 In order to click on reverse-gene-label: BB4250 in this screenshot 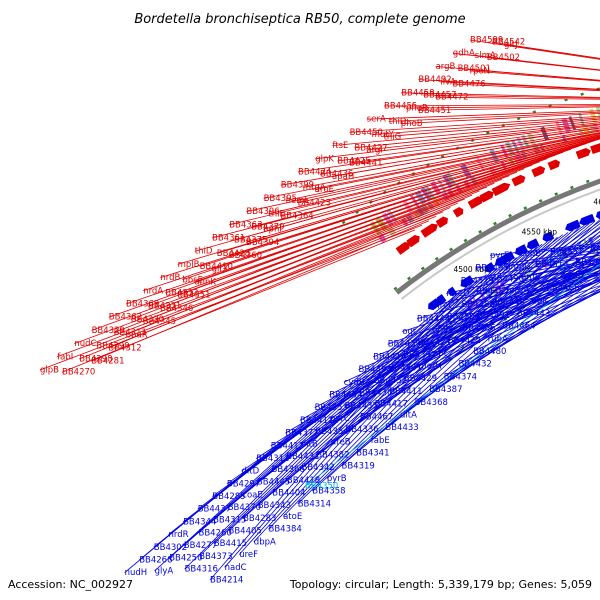, I will do `click(185, 559)`.